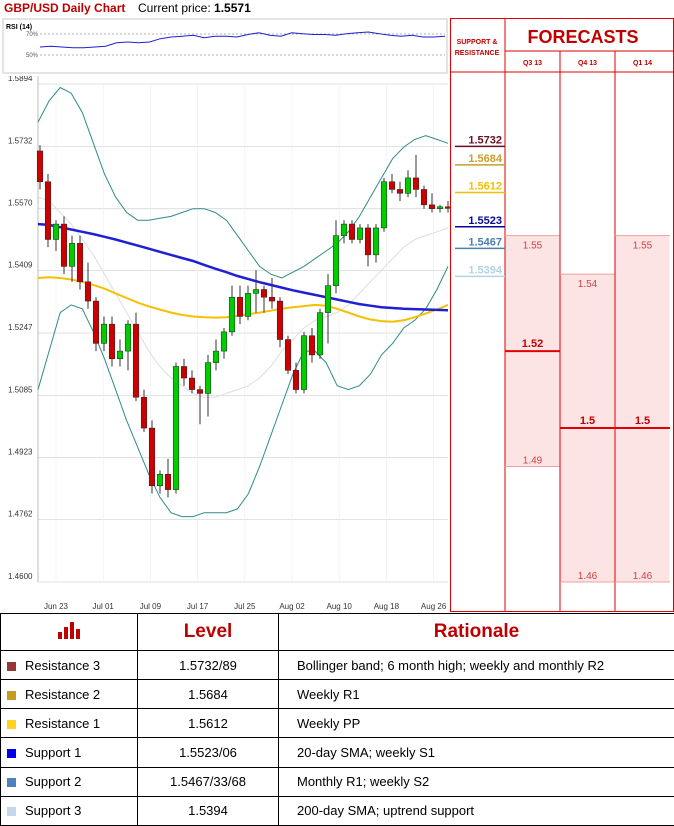  What do you see at coordinates (532, 63) in the screenshot?
I see `forecast-column-label: Q3 13` at bounding box center [532, 63].